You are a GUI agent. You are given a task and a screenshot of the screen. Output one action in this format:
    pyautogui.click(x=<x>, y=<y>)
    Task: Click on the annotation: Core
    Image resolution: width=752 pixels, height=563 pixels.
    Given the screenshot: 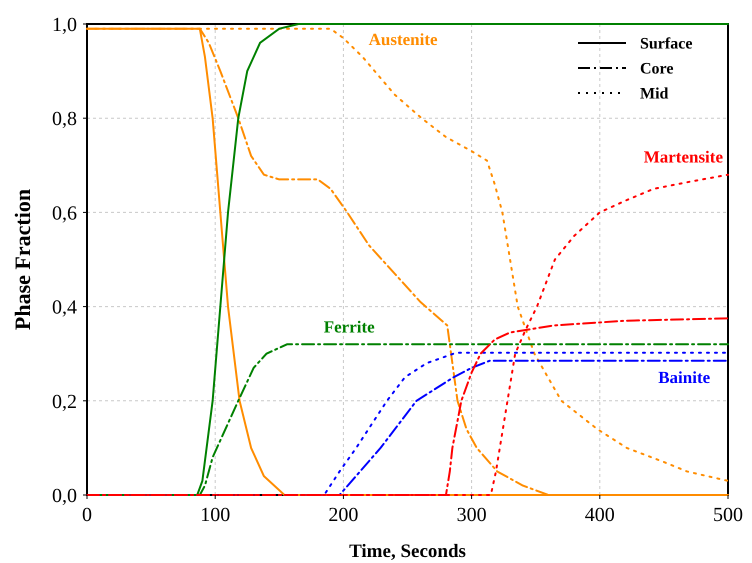 What is the action you would take?
    pyautogui.click(x=657, y=69)
    